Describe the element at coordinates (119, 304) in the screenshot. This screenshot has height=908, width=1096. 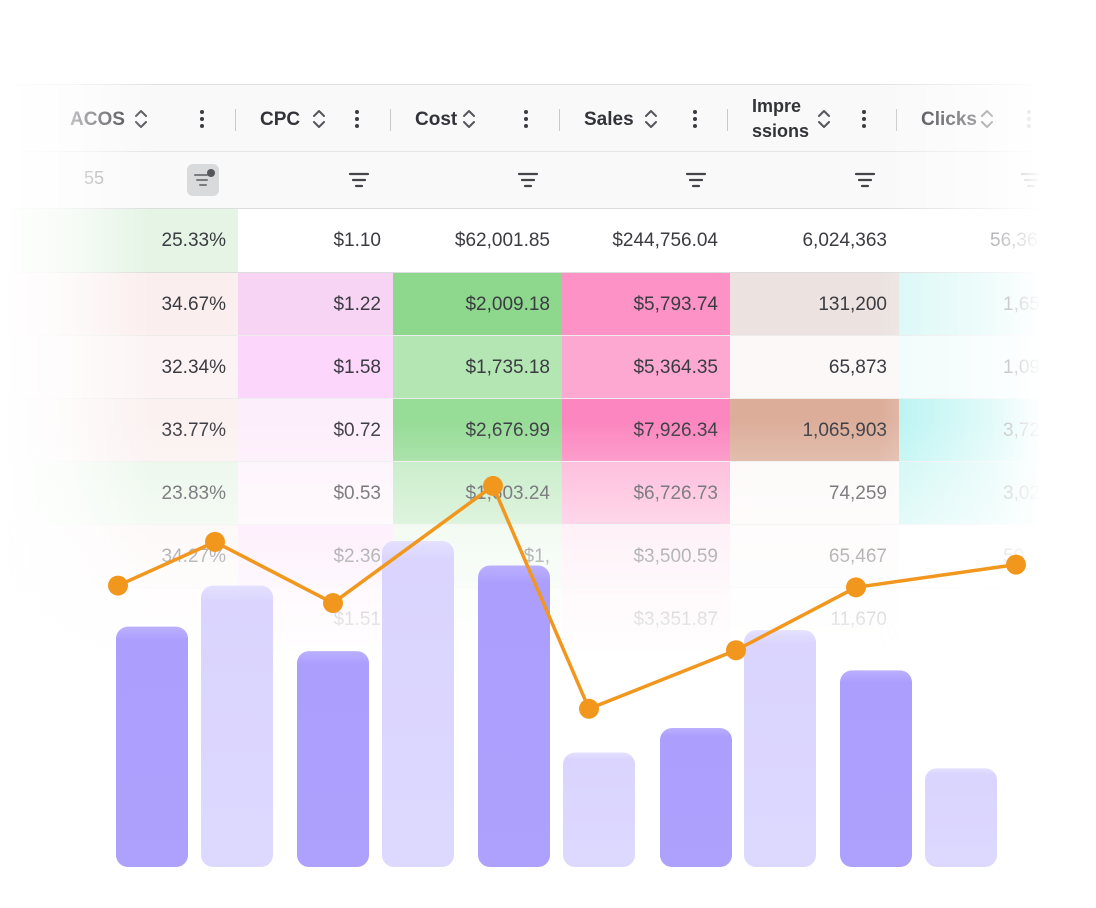
I see `table-cell-acos: 34.67%` at that location.